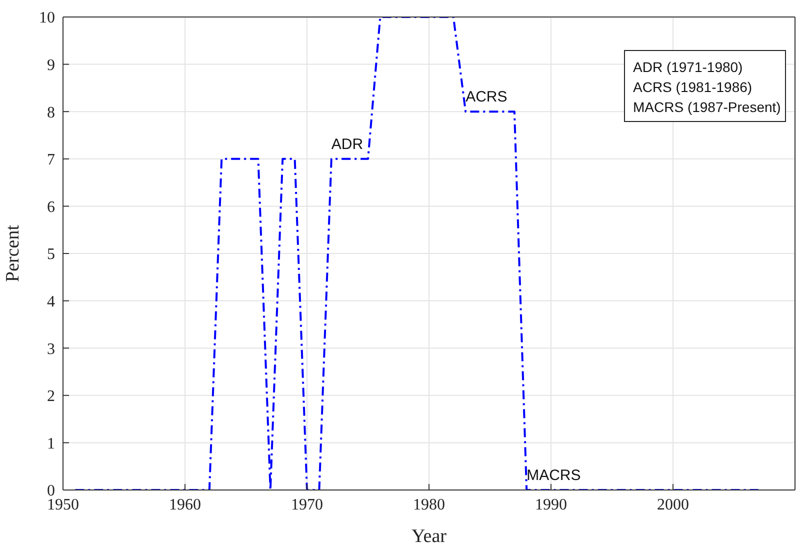 Image resolution: width=800 pixels, height=546 pixels. I want to click on x-axis-title: Year, so click(429, 536).